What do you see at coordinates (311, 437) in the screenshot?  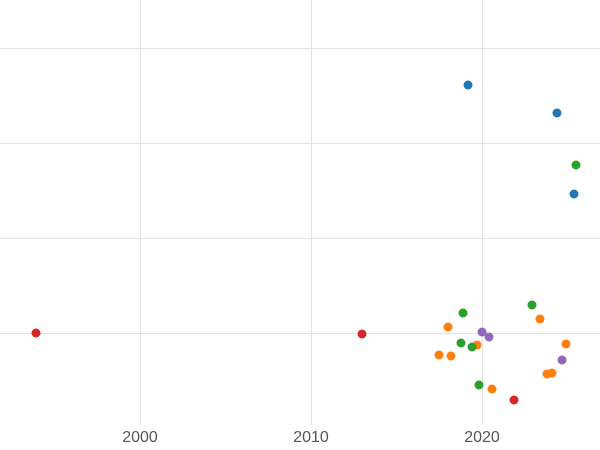 I see `x-tick-label: 2010` at bounding box center [311, 437].